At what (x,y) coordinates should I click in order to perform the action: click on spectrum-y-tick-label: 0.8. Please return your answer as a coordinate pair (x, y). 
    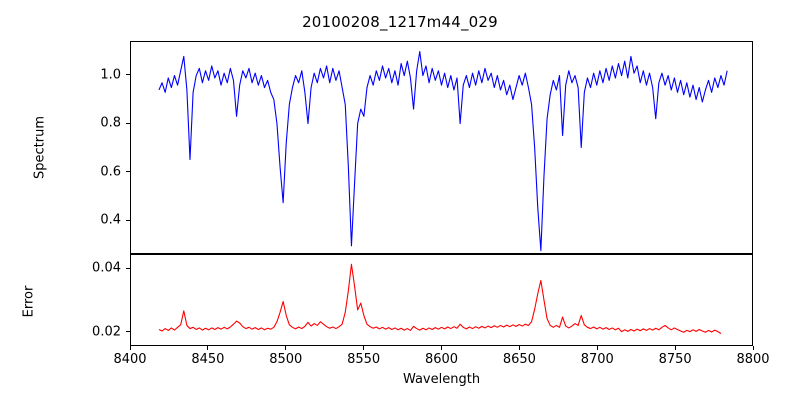
    Looking at the image, I should click on (110, 123).